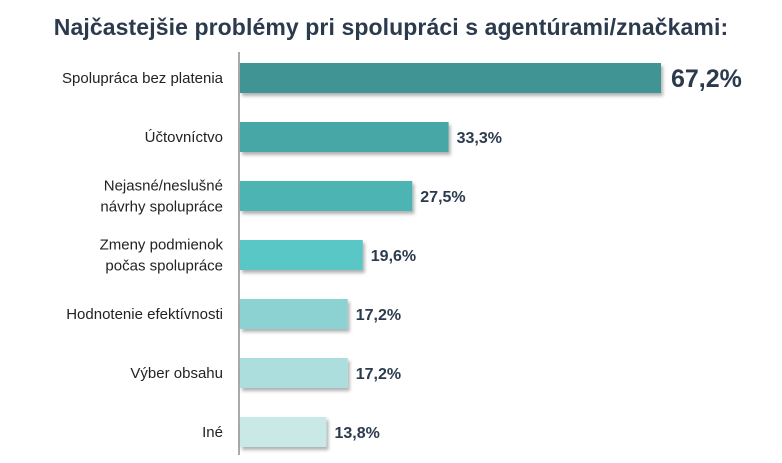  Describe the element at coordinates (706, 79) in the screenshot. I see `value-label-1: 67,2%` at that location.